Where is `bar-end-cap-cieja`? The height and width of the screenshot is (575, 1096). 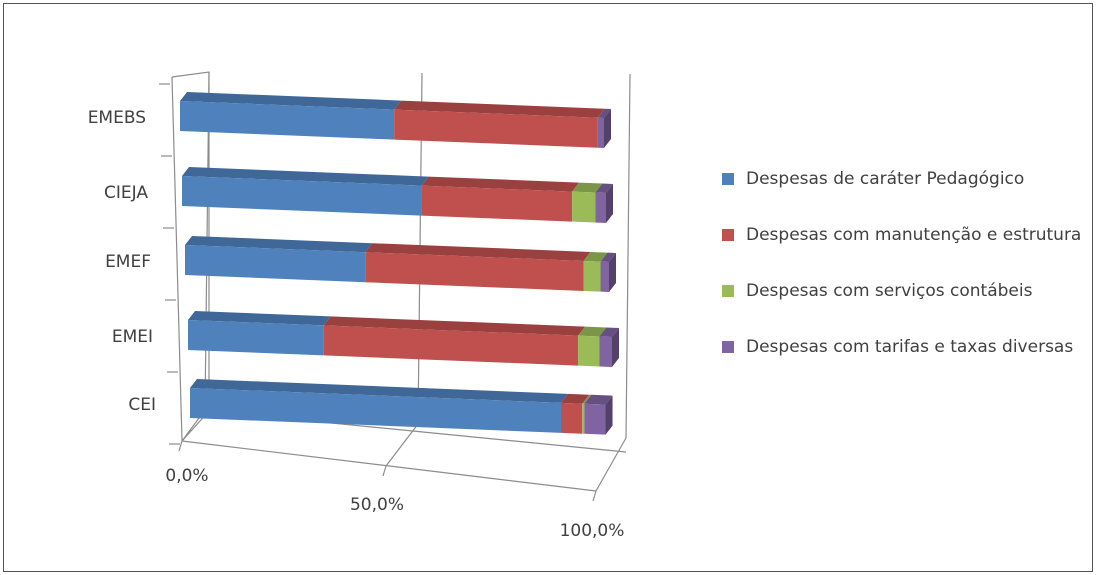
bar-end-cap-cieja is located at coordinates (609, 203).